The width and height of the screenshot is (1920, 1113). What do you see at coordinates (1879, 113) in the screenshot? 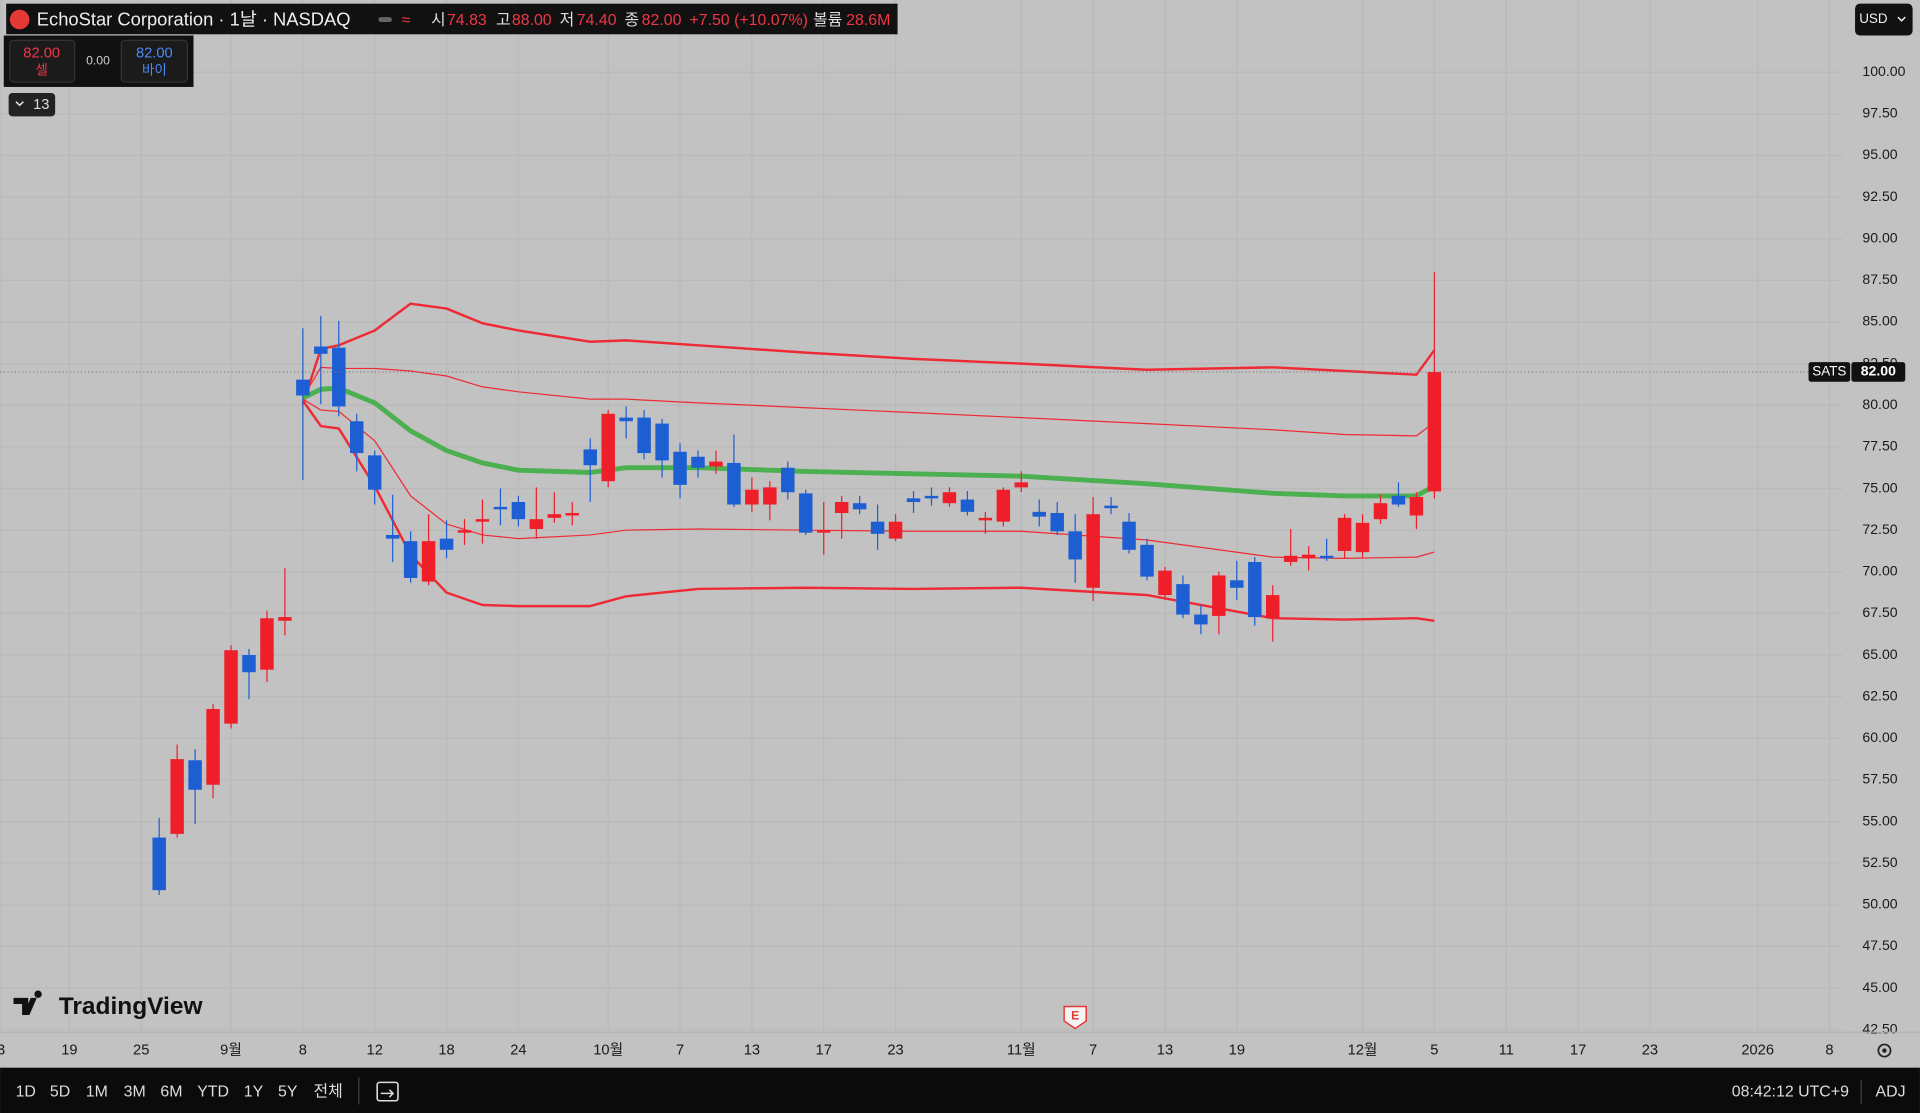
I see `y-tick-label: 97.50` at bounding box center [1879, 113].